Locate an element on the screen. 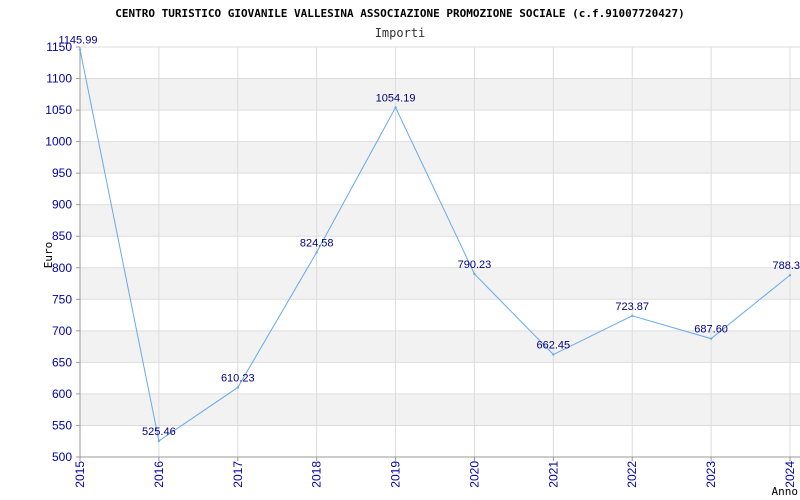 Image resolution: width=800 pixels, height=500 pixels. y-tick-label: 800 is located at coordinates (62, 268).